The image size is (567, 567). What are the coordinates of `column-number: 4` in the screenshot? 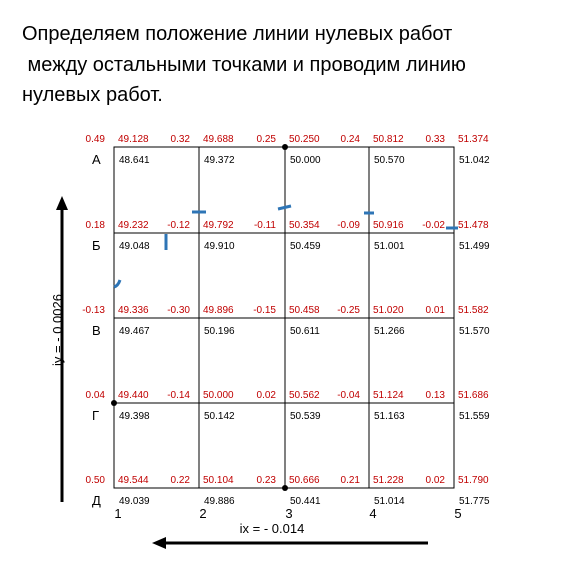 It's located at (372, 513).